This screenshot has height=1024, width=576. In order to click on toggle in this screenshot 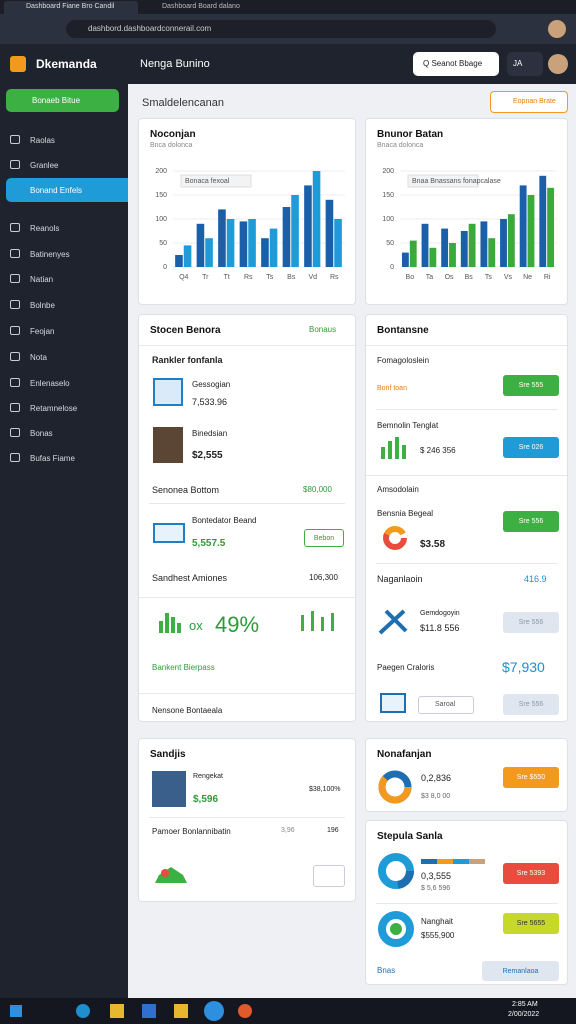, I will do `click(329, 876)`.